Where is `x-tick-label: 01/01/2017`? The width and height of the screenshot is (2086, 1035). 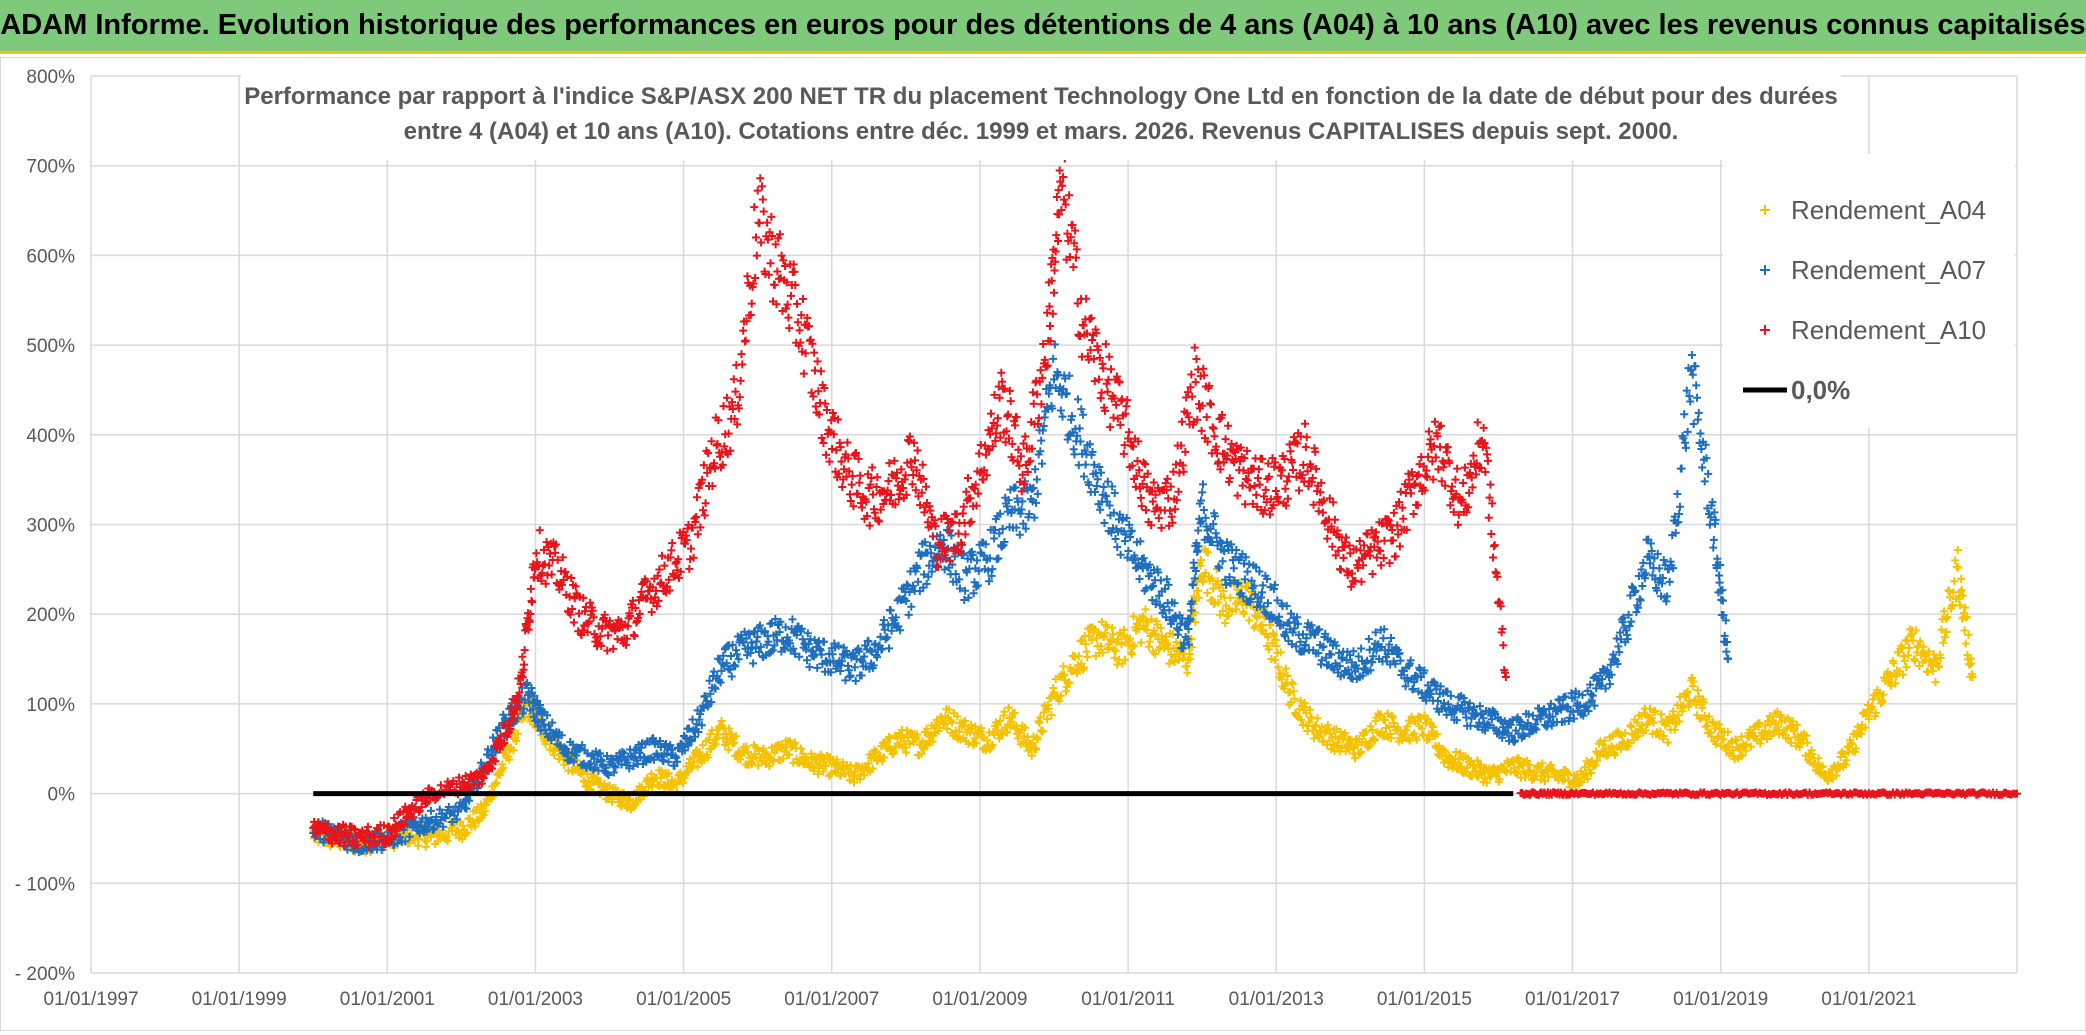
x-tick-label: 01/01/2017 is located at coordinates (1572, 999).